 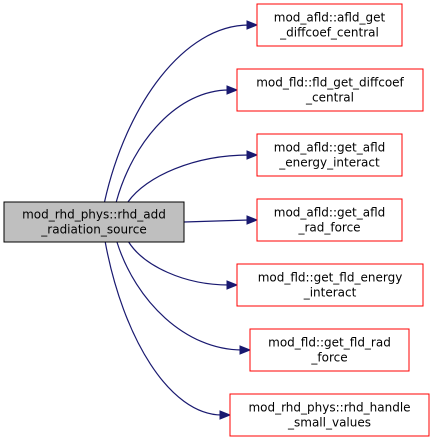 I want to click on callee-node-c1: mod_afld::afld_get_diffcoef_central, so click(x=329, y=25).